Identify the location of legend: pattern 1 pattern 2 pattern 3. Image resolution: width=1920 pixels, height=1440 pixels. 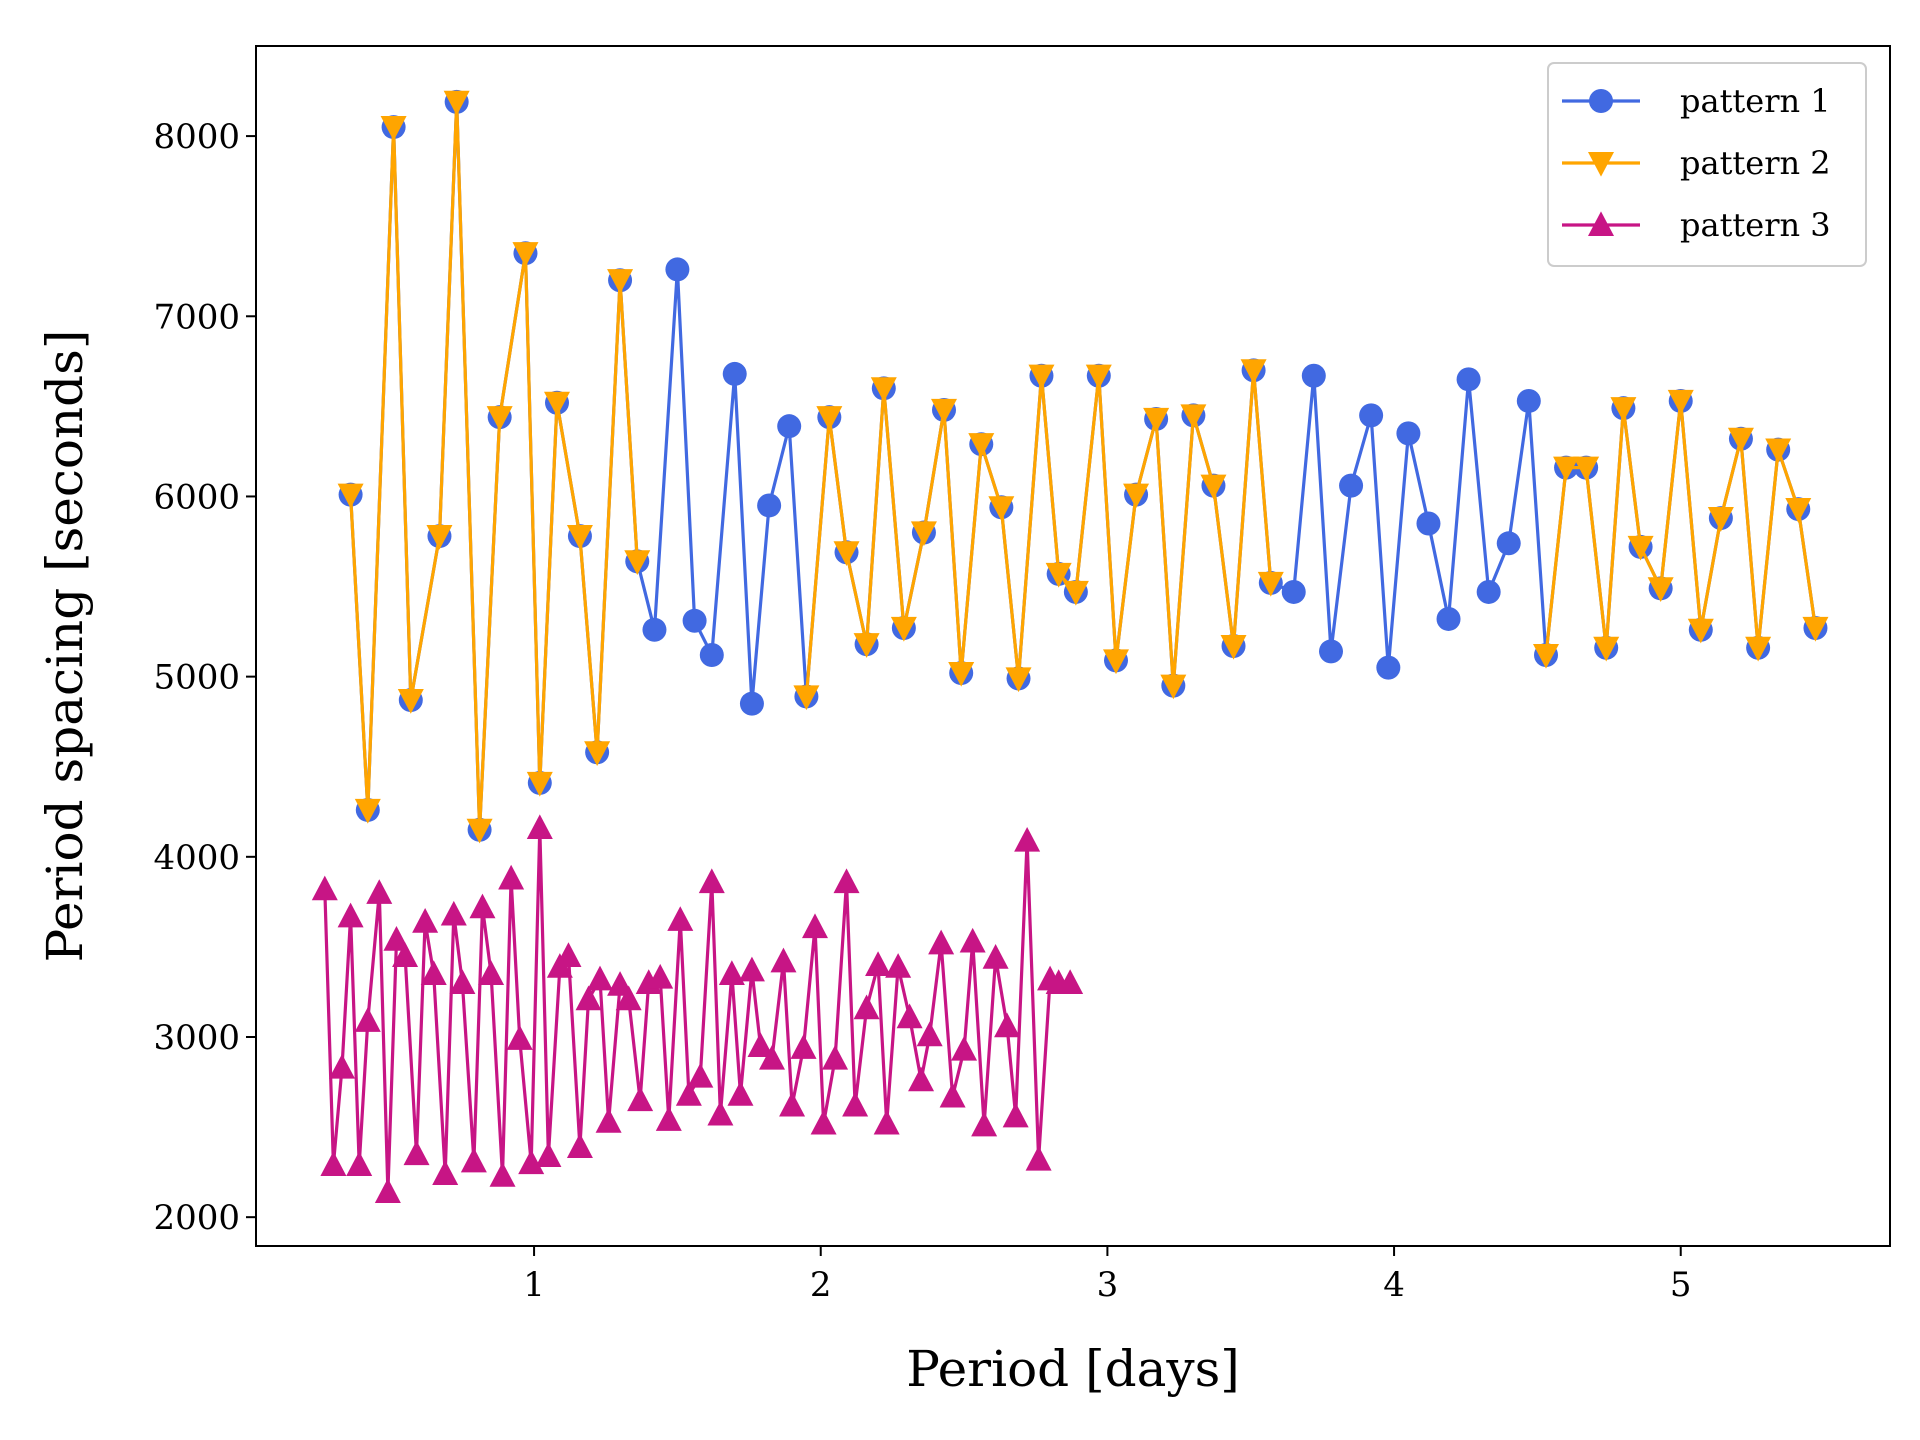
(1707, 164).